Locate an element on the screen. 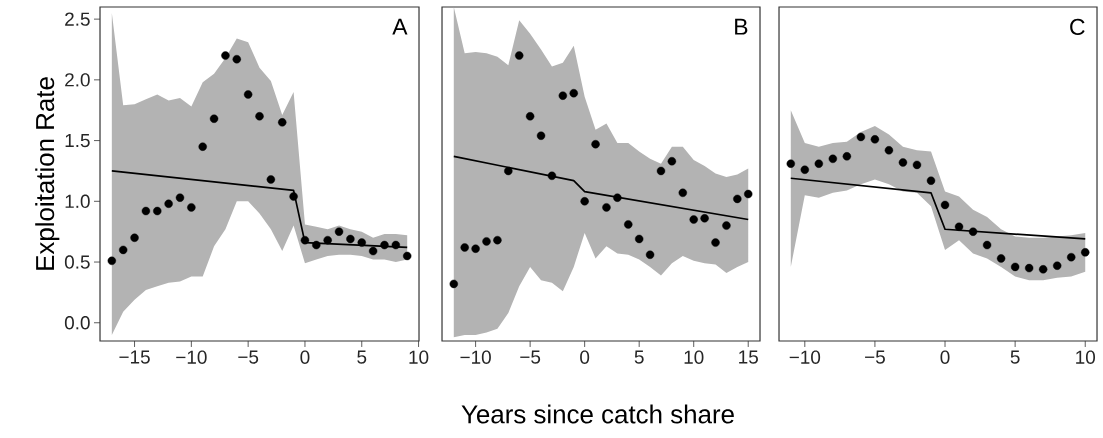 This screenshot has width=1103, height=438. annotation: B is located at coordinates (741, 26).